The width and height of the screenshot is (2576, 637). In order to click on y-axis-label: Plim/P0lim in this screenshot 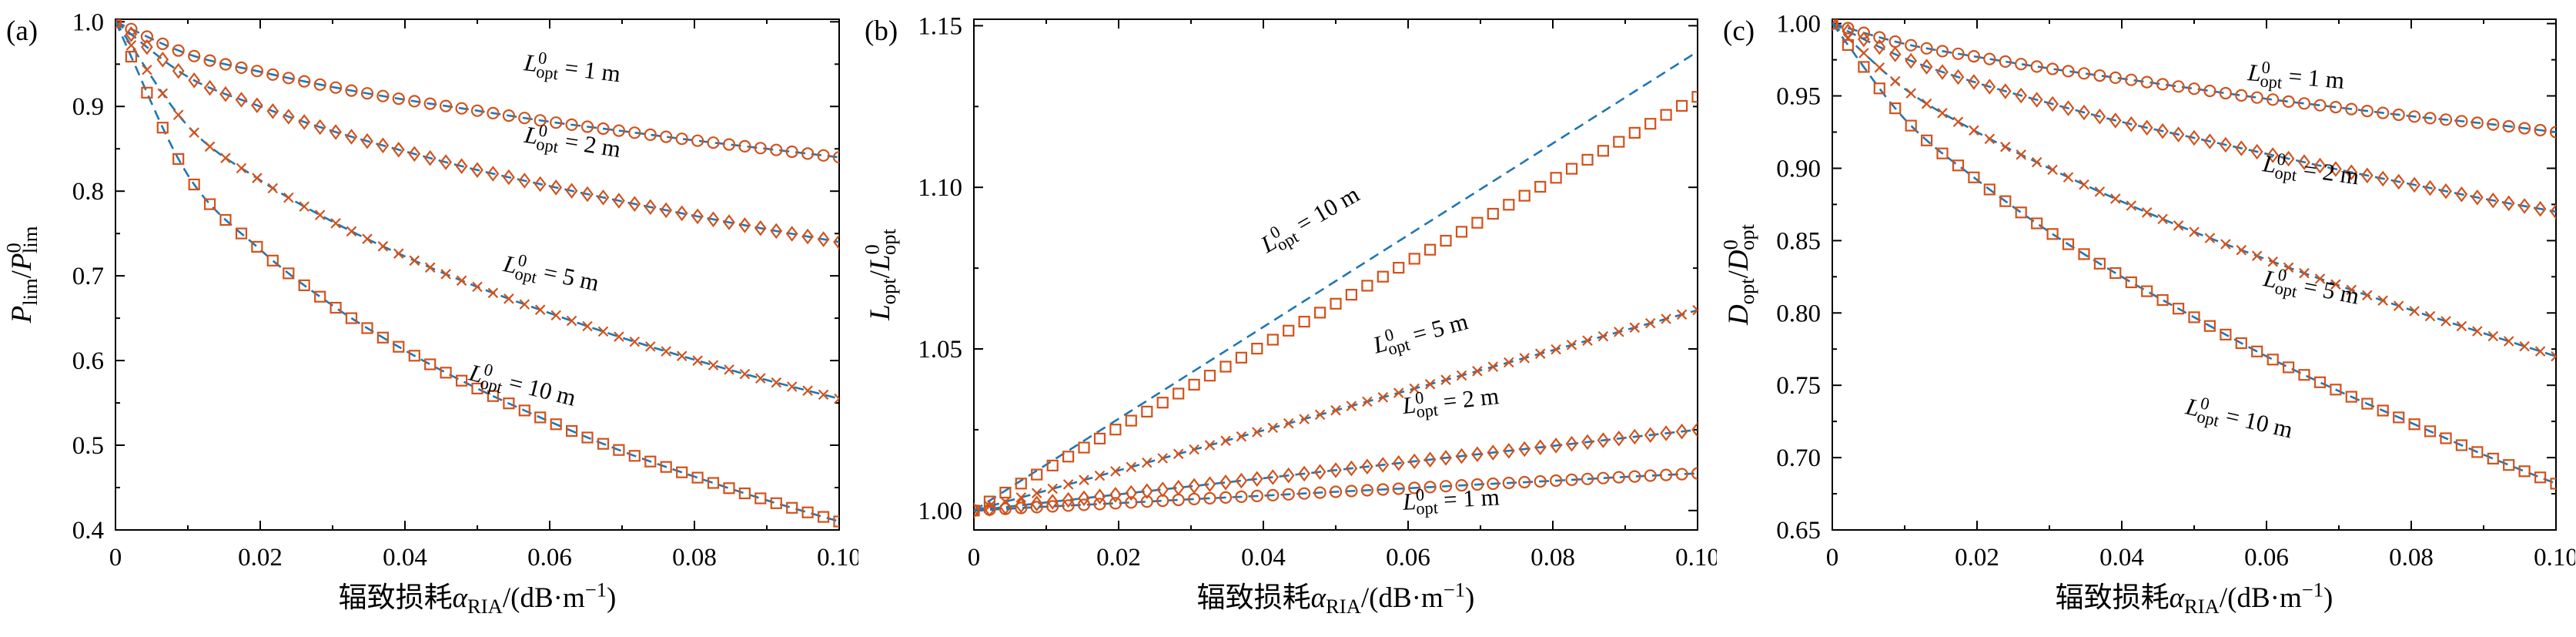, I will do `click(22, 275)`.